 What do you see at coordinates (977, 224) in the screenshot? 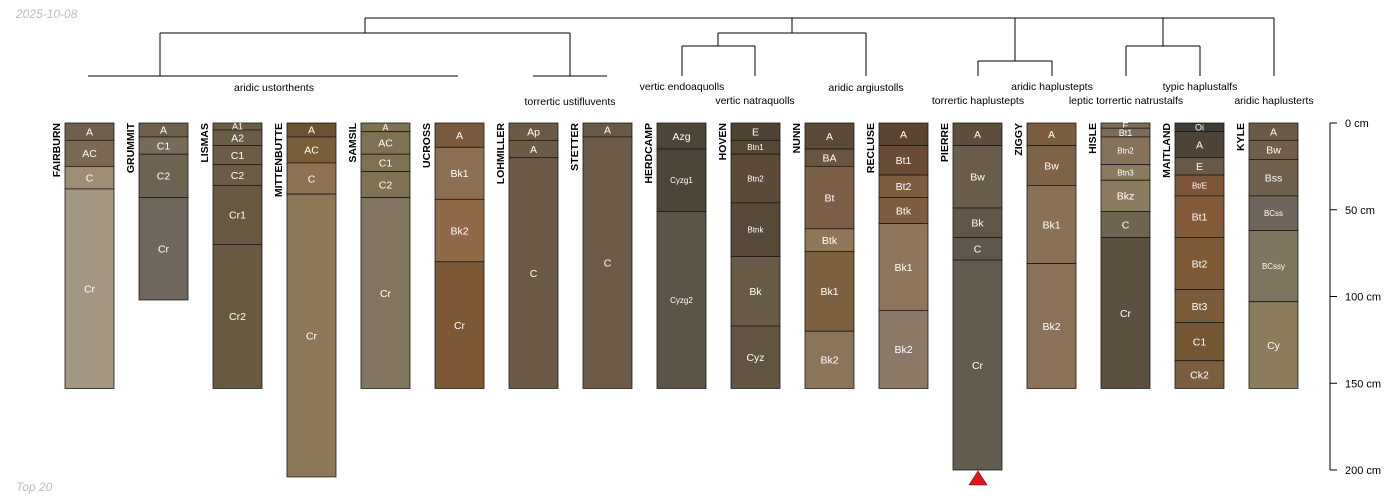
I see `horizon-label: Bk` at bounding box center [977, 224].